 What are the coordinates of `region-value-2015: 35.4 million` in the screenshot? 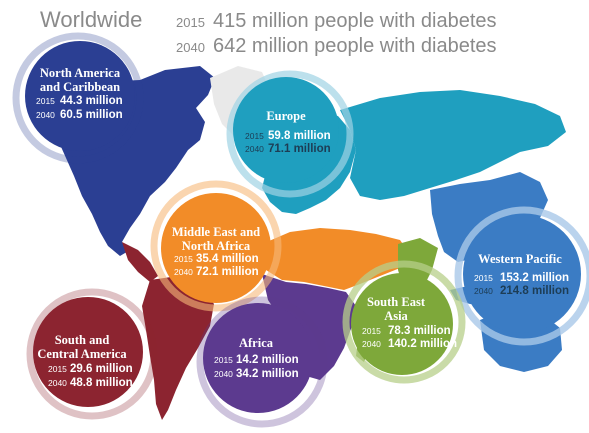 It's located at (227, 259).